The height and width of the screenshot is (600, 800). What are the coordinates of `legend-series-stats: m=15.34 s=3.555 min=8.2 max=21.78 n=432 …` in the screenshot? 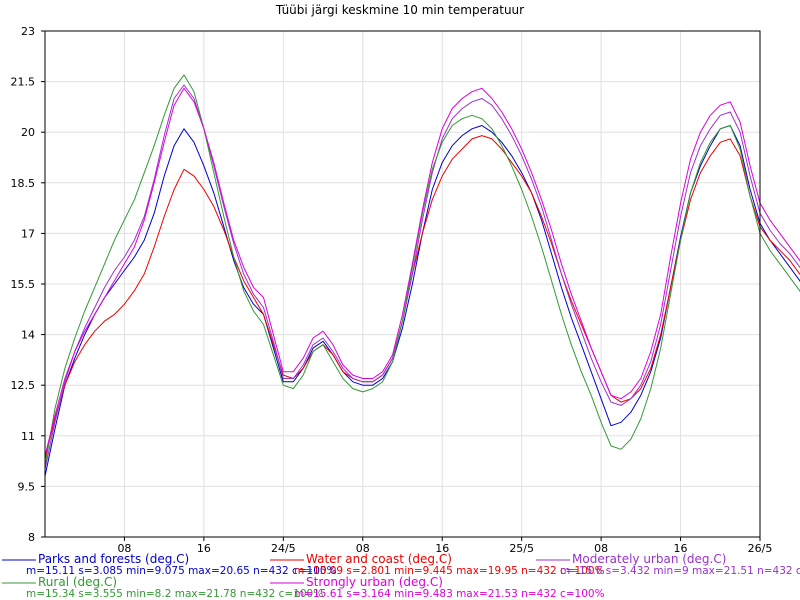 It's located at (174, 594).